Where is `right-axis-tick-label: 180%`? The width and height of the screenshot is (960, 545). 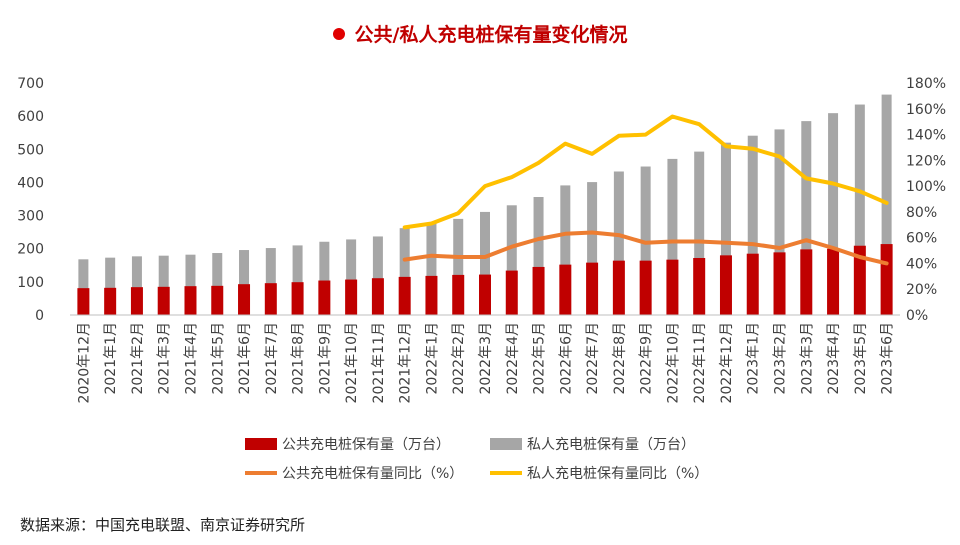
right-axis-tick-label: 180% is located at coordinates (926, 84).